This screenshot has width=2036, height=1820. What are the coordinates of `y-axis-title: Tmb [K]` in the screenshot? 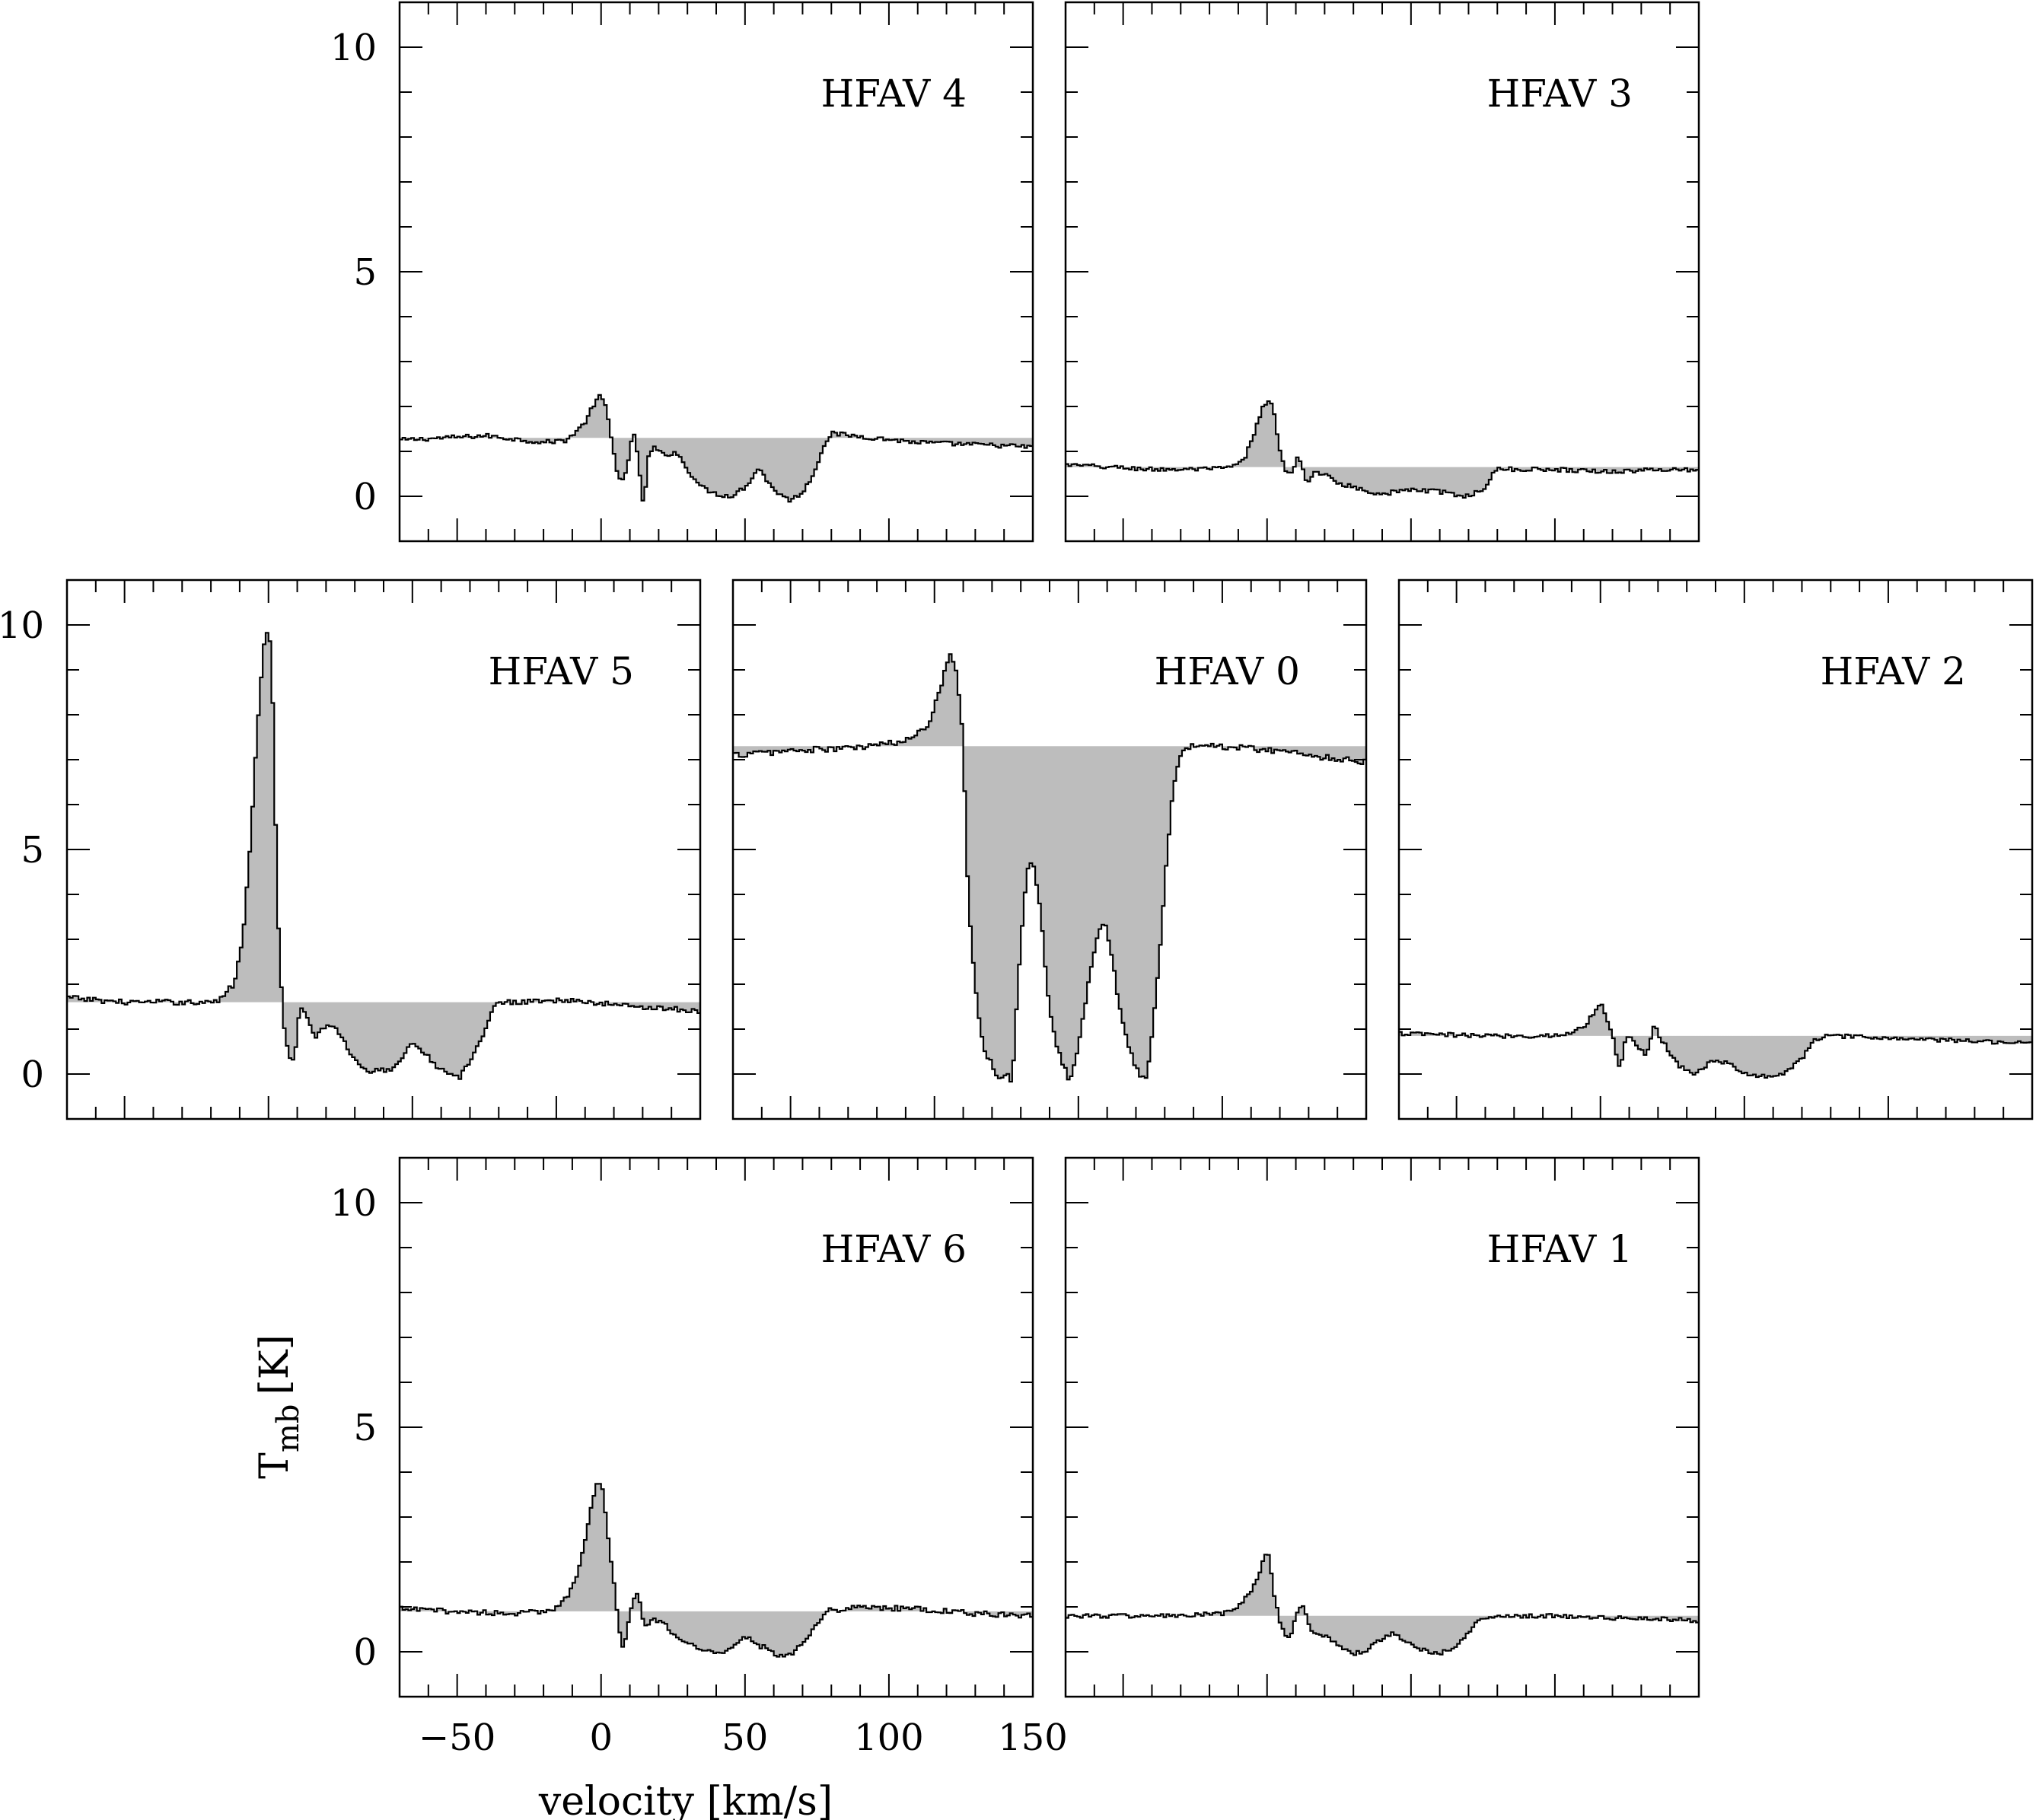 It's located at (279, 1406).